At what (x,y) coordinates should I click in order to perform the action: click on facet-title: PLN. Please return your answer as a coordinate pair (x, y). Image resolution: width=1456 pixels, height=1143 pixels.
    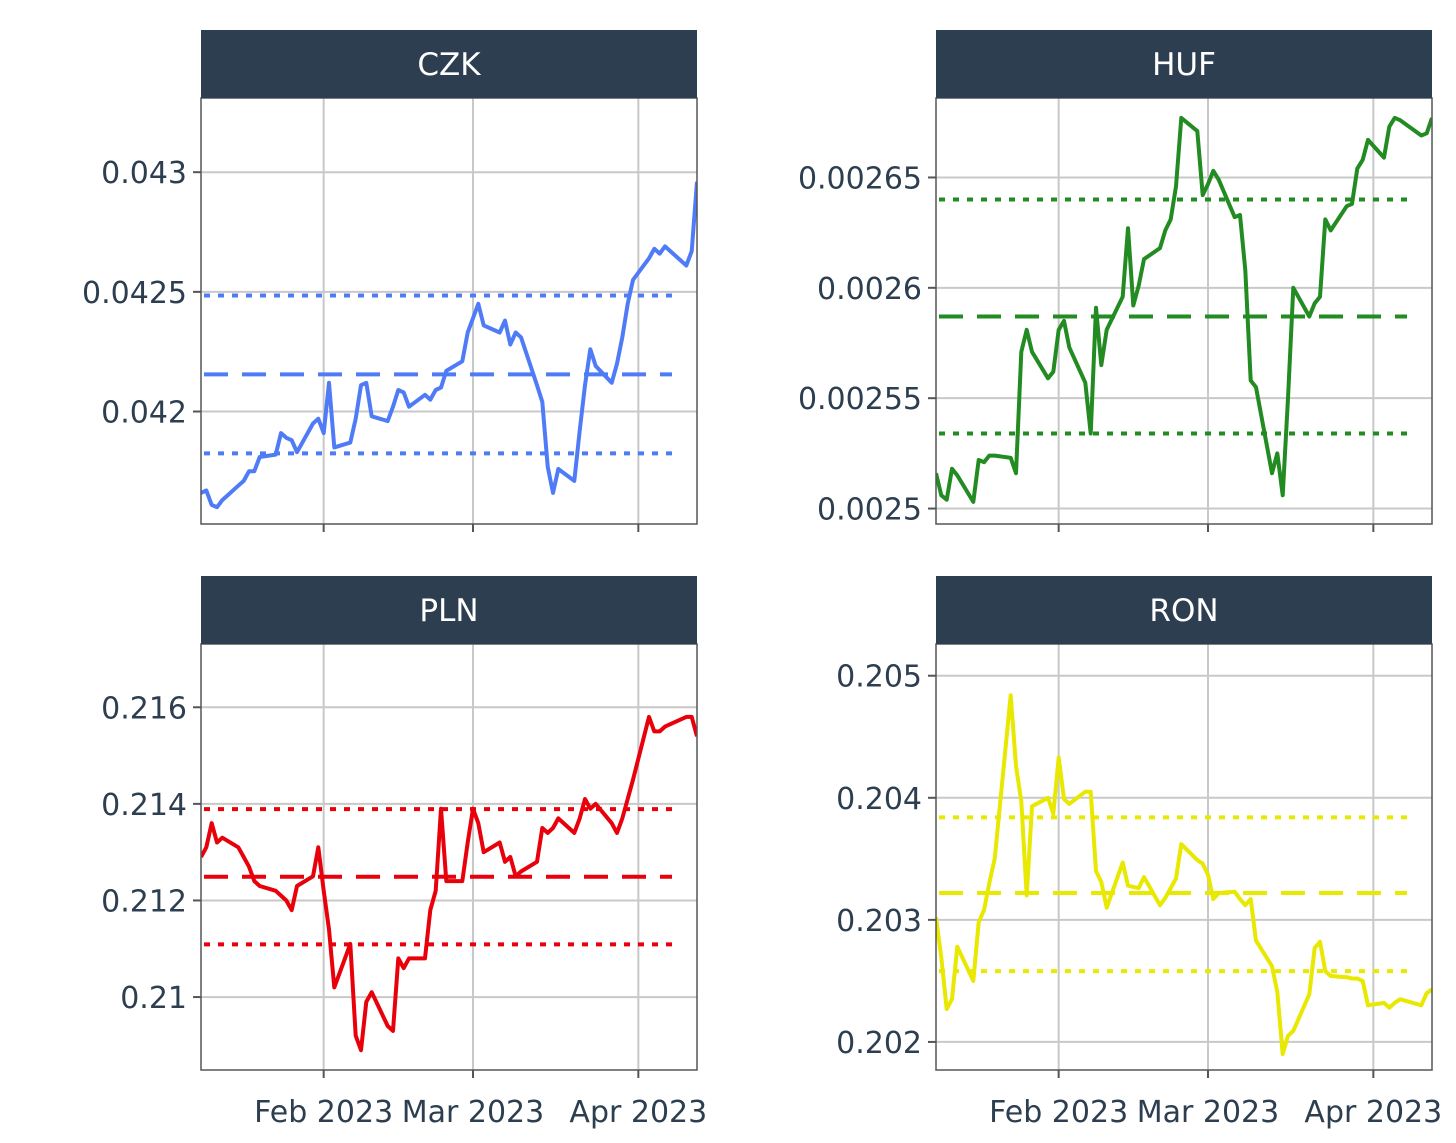
    Looking at the image, I should click on (448, 611).